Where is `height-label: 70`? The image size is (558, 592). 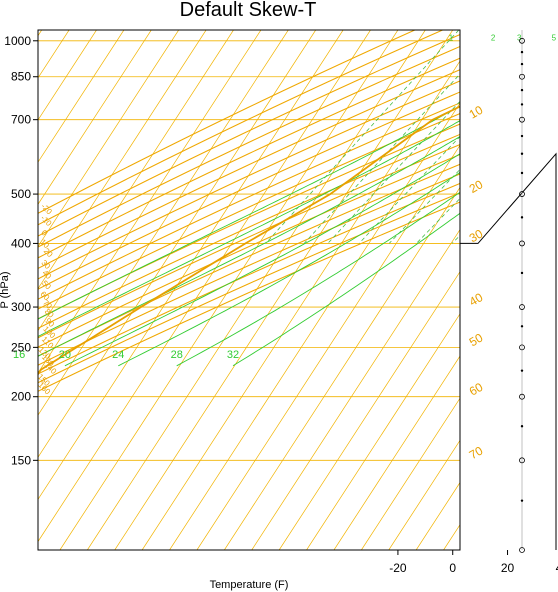 height-label: 70 is located at coordinates (476, 452).